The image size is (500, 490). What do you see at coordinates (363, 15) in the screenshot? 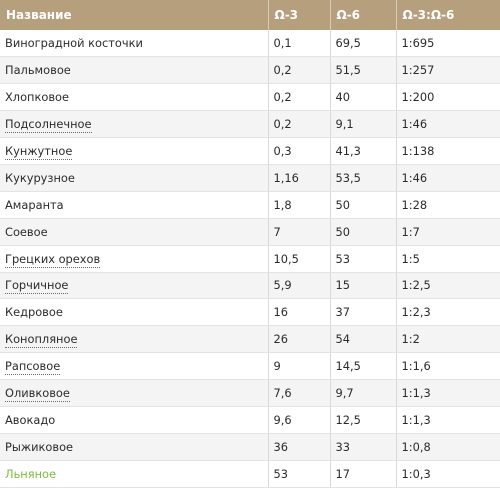
I see `header-omega6: Ω-6` at bounding box center [363, 15].